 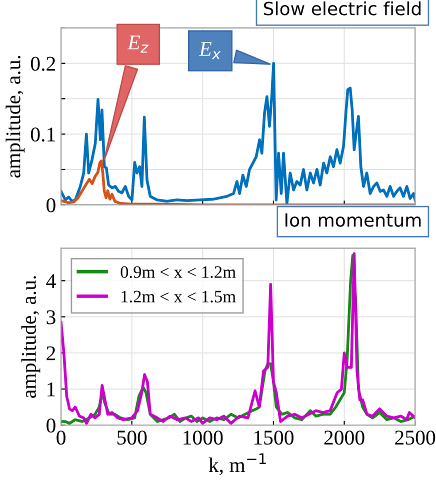 What do you see at coordinates (203, 437) in the screenshot?
I see `x-tick-label: 1000` at bounding box center [203, 437].